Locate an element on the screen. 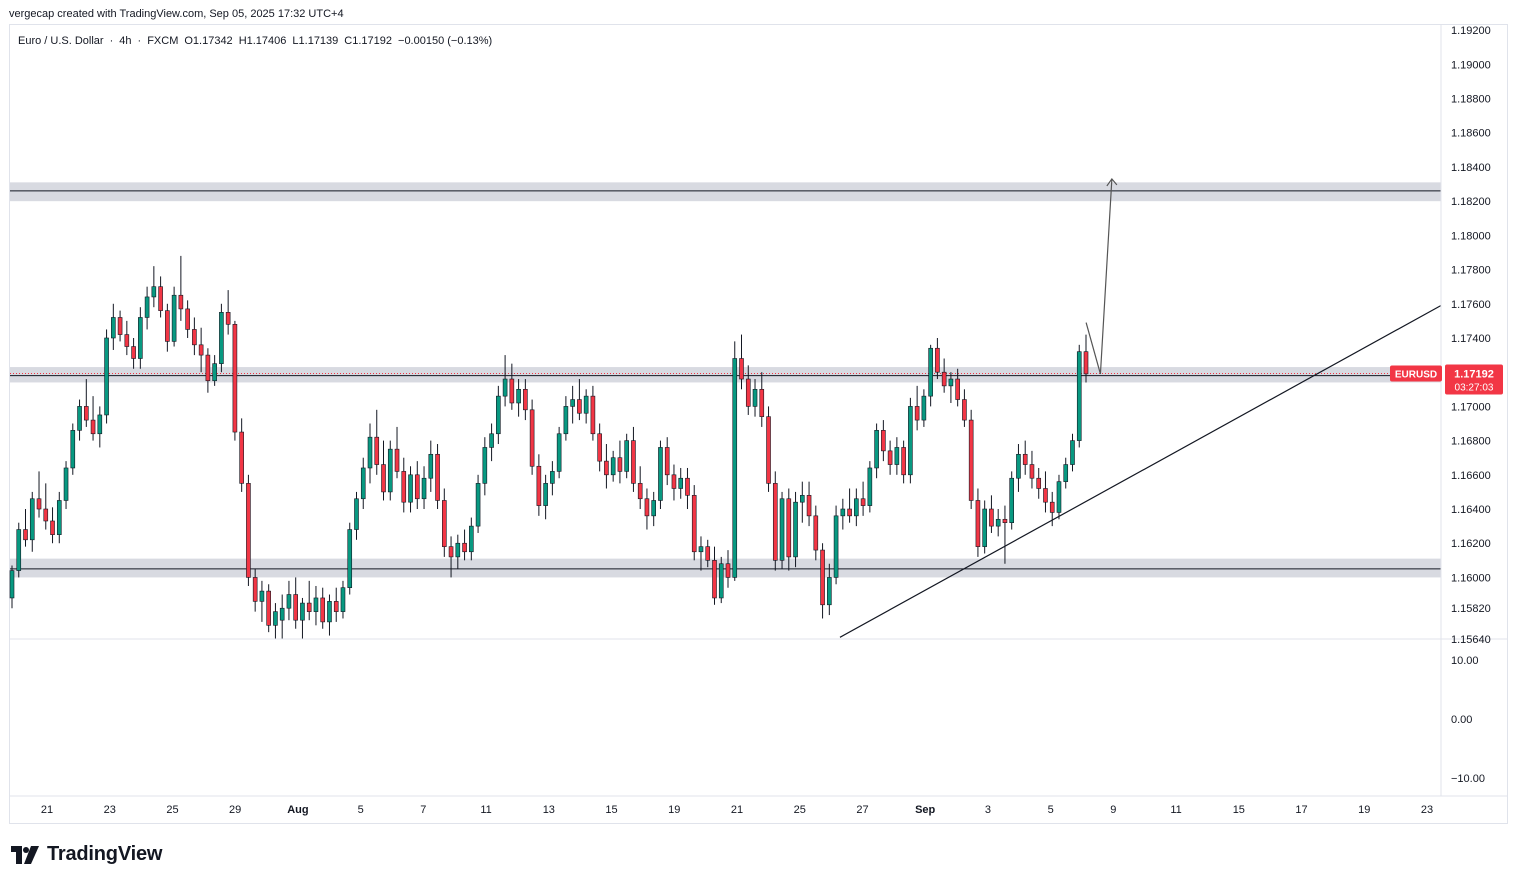 The height and width of the screenshot is (884, 1518). time-tick-label: 25 is located at coordinates (800, 810).